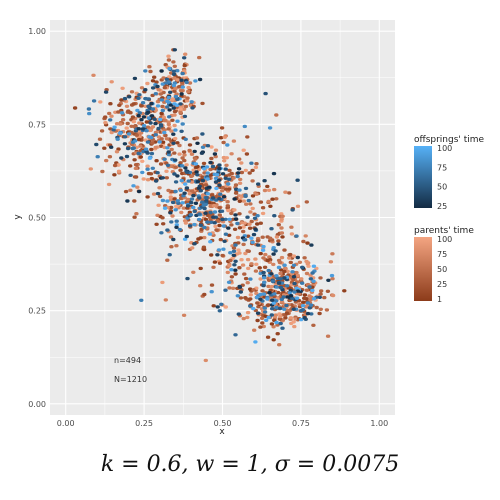 Image resolution: width=500 pixels, height=500 pixels. What do you see at coordinates (439, 299) in the screenshot?
I see `legend-parents-tick: 1` at bounding box center [439, 299].